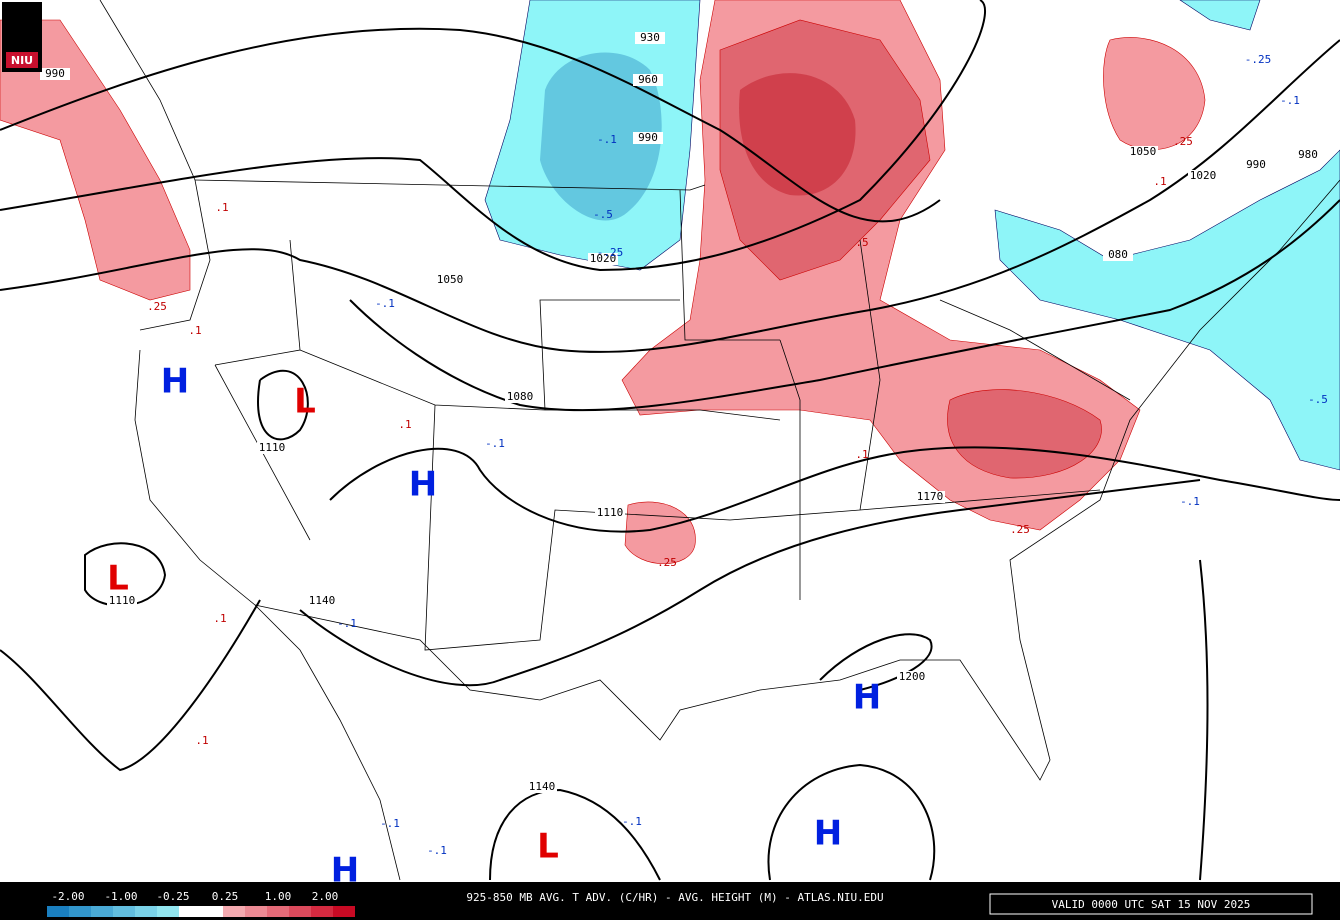 The height and width of the screenshot is (920, 1340). What do you see at coordinates (67, 896) in the screenshot?
I see `legend-label: -2.00` at bounding box center [67, 896].